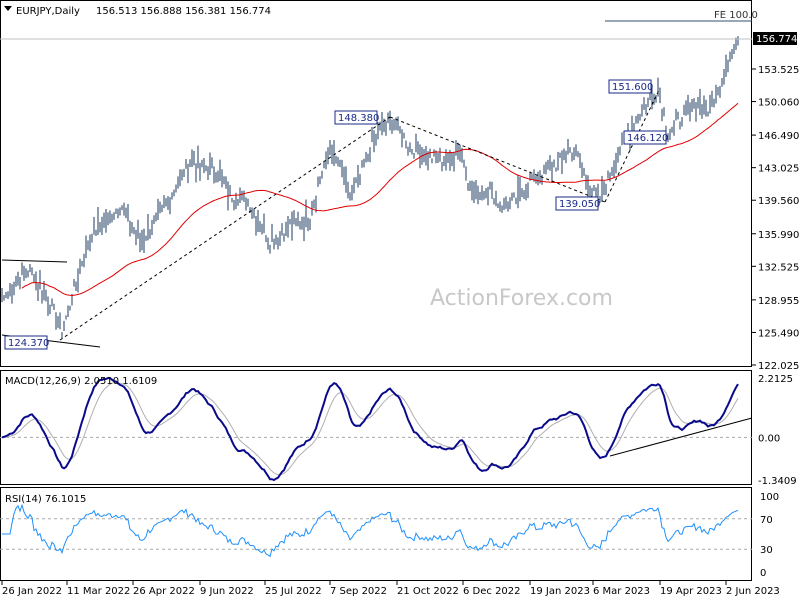  I want to click on annotation-label: 148.380, so click(358, 118).